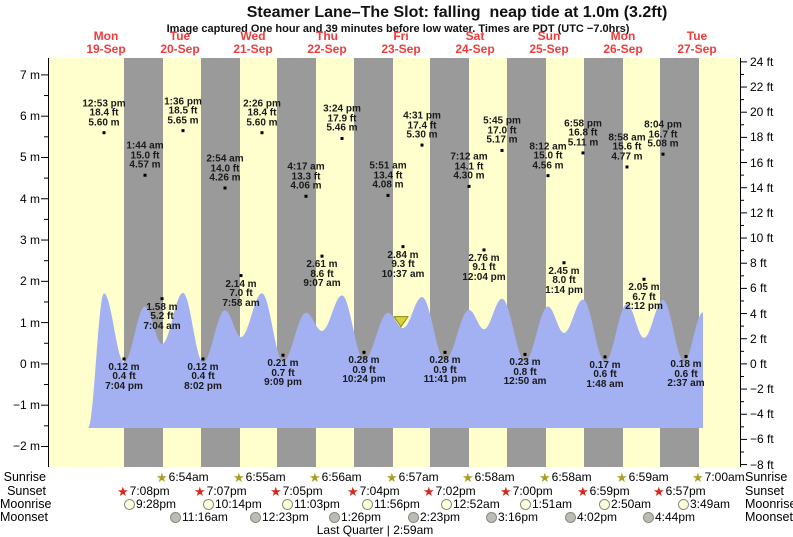 This screenshot has height=537, width=793. Describe the element at coordinates (317, 504) in the screenshot. I see `moonrise-time: 11:03pm` at that location.